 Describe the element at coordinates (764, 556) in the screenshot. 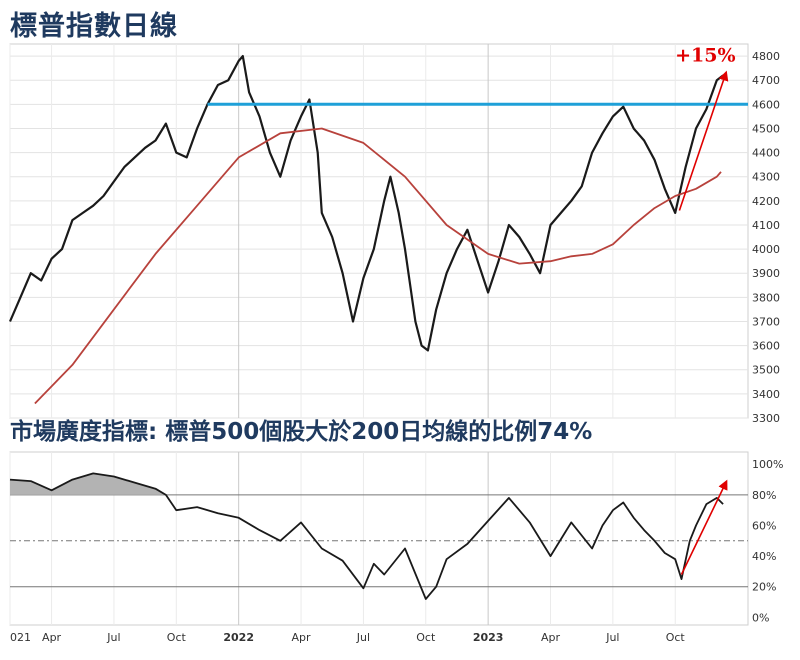

I see `breadth-y-tick-label: 40%` at that location.